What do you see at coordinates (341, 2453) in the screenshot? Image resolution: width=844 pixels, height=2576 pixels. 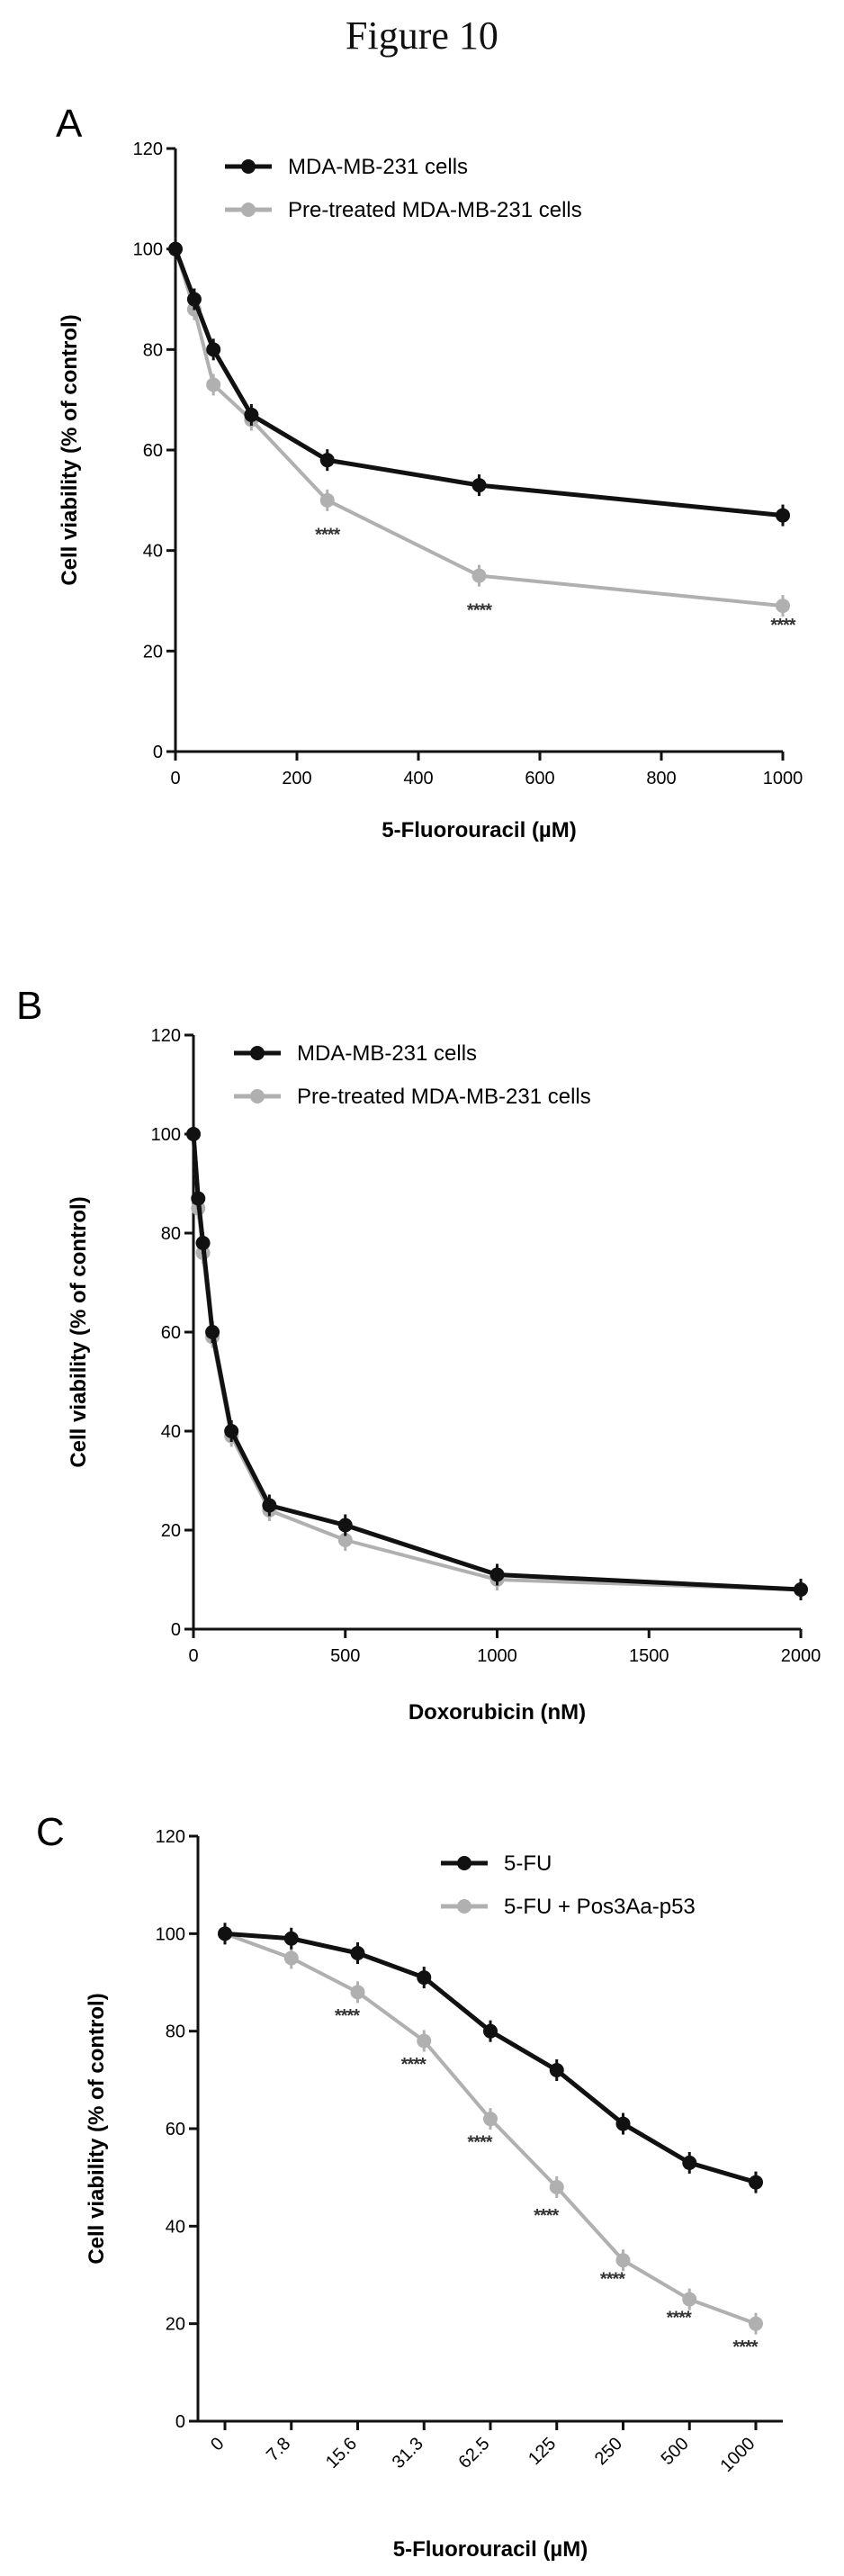 I see `x-tick-label: 15.6` at bounding box center [341, 2453].